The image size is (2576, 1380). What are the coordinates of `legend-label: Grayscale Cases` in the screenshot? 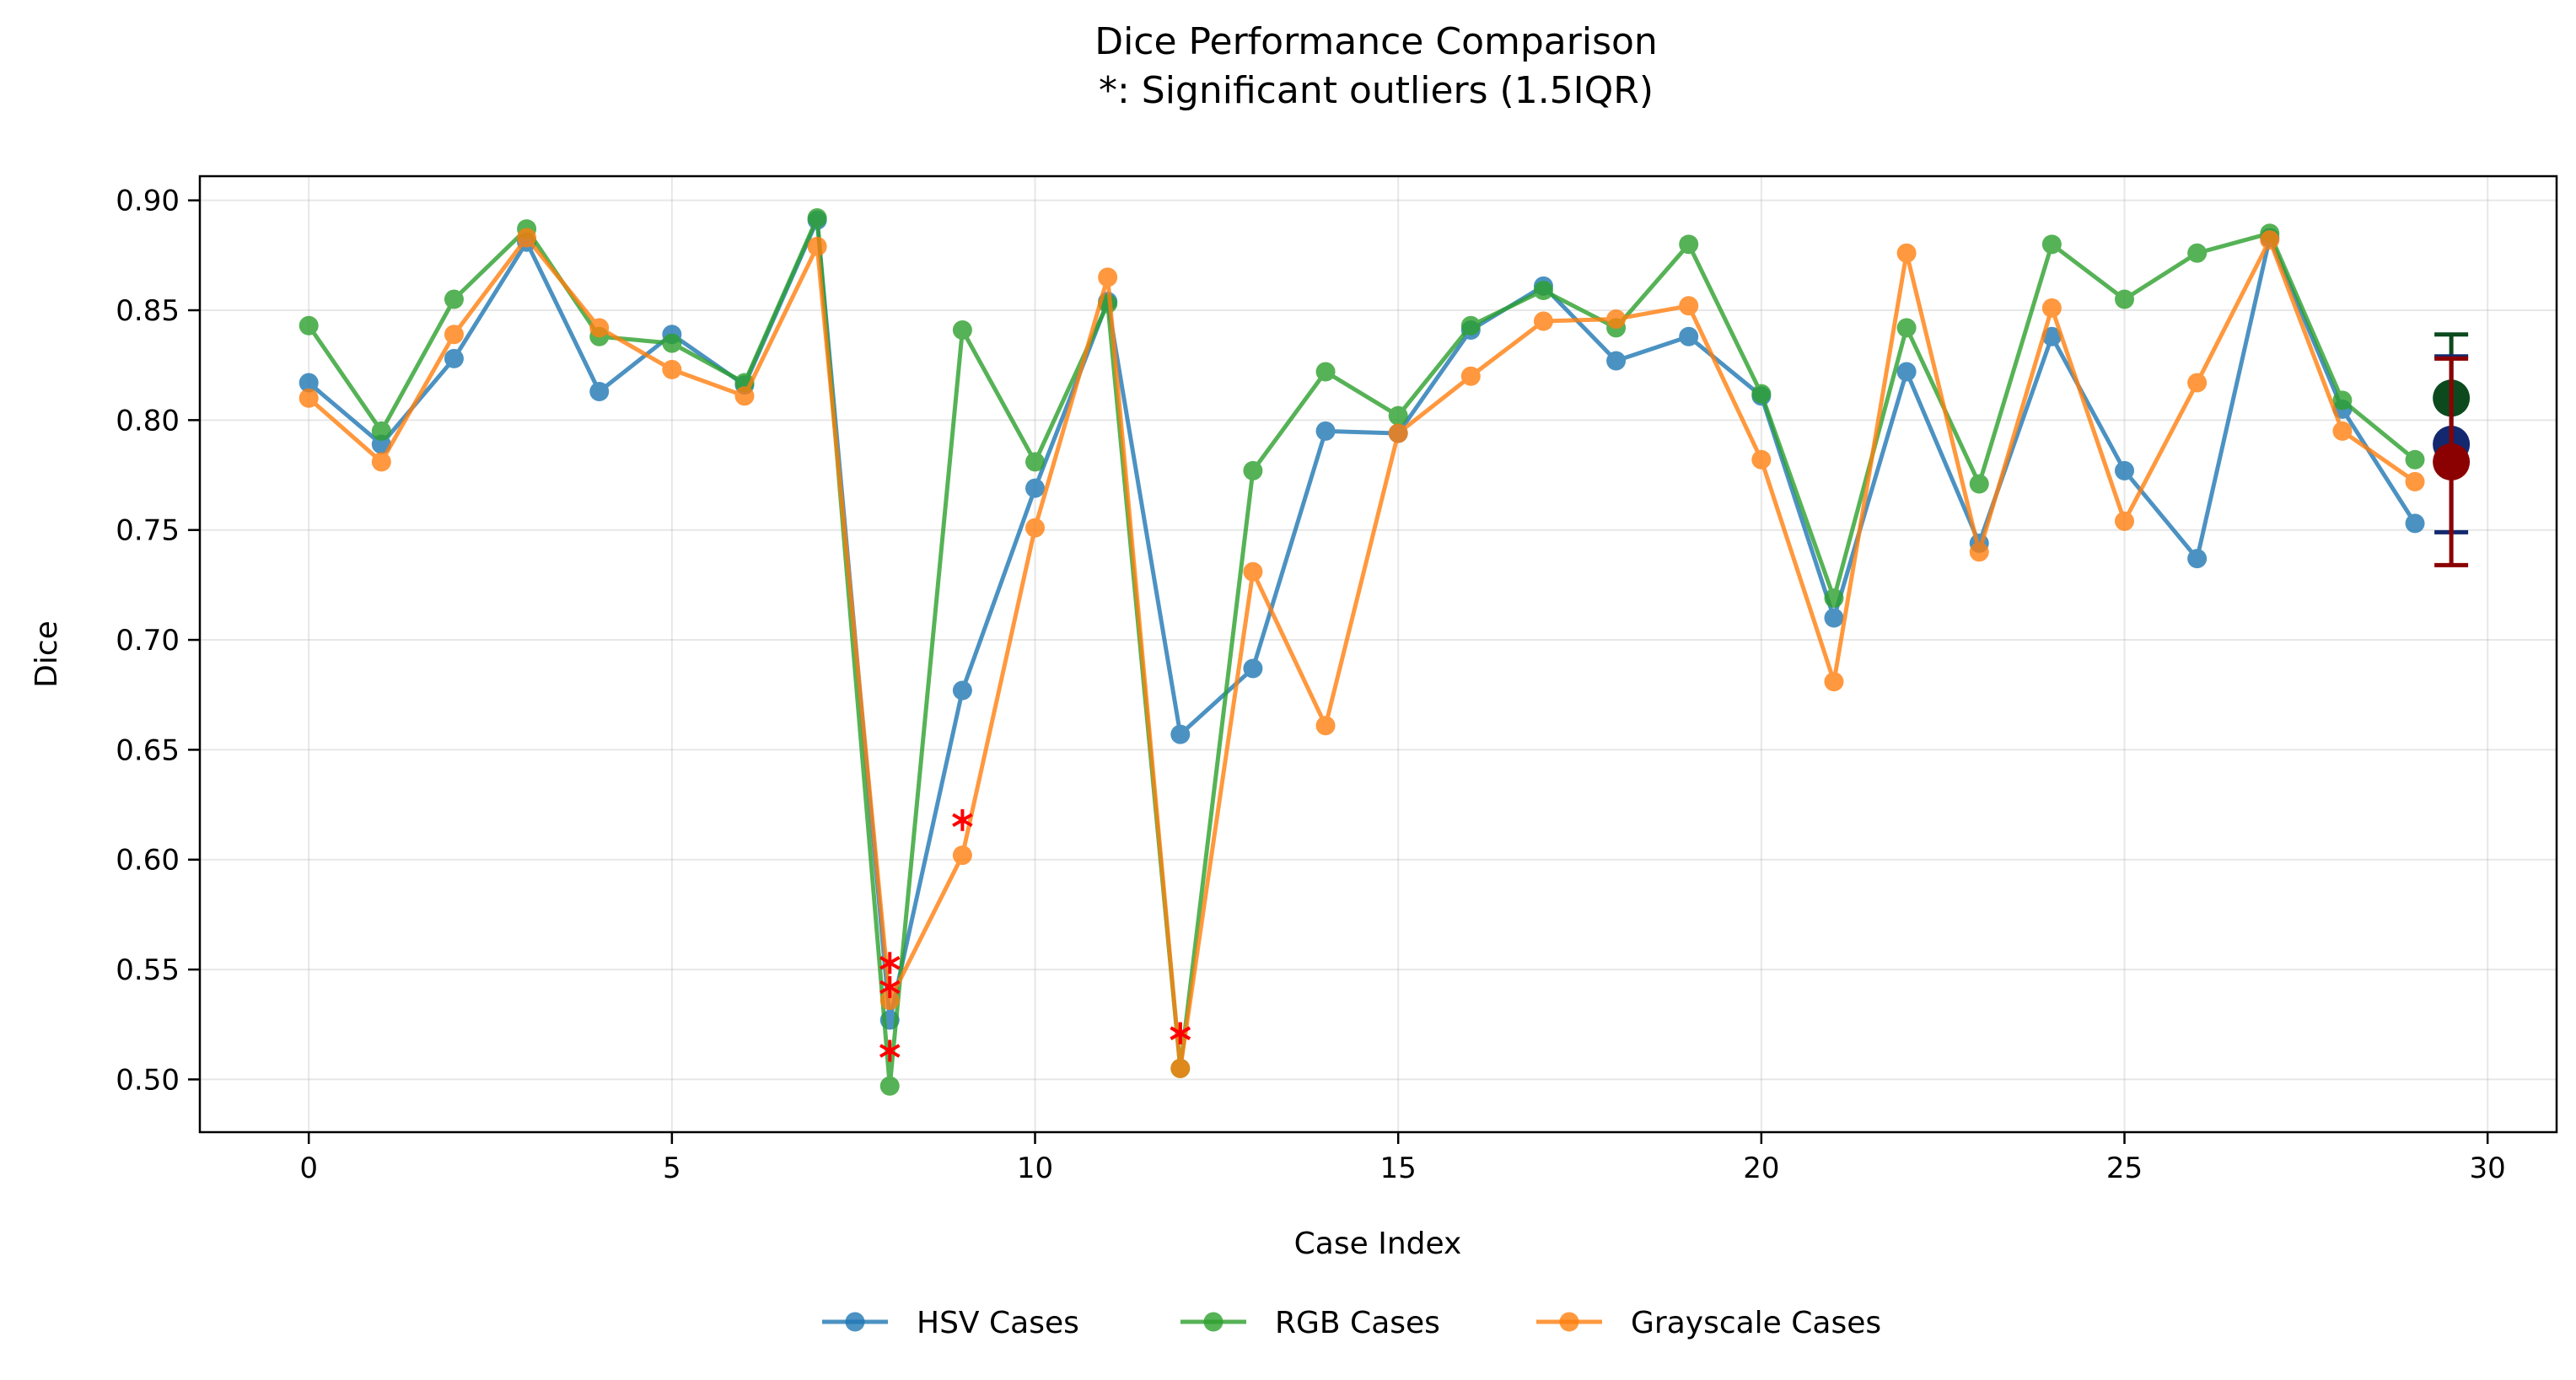 It's located at (1756, 1323).